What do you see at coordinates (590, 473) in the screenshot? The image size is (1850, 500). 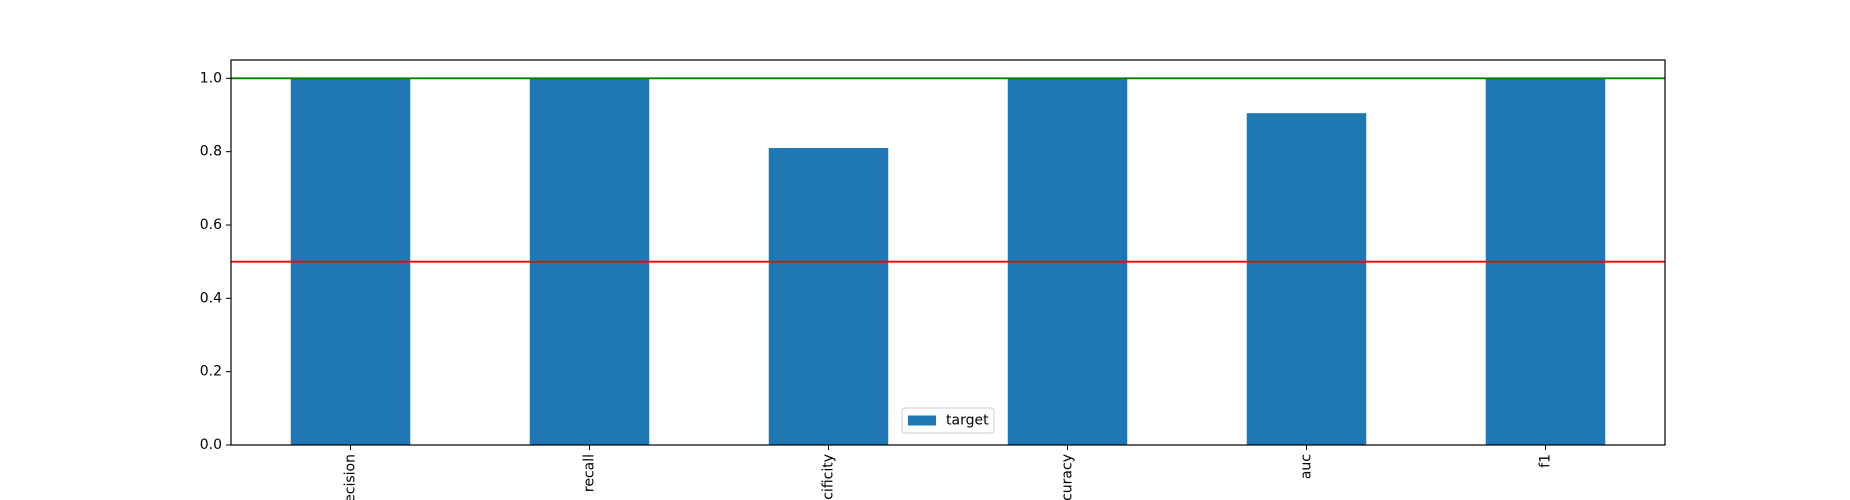 I see `x-tick-label: recall` at bounding box center [590, 473].